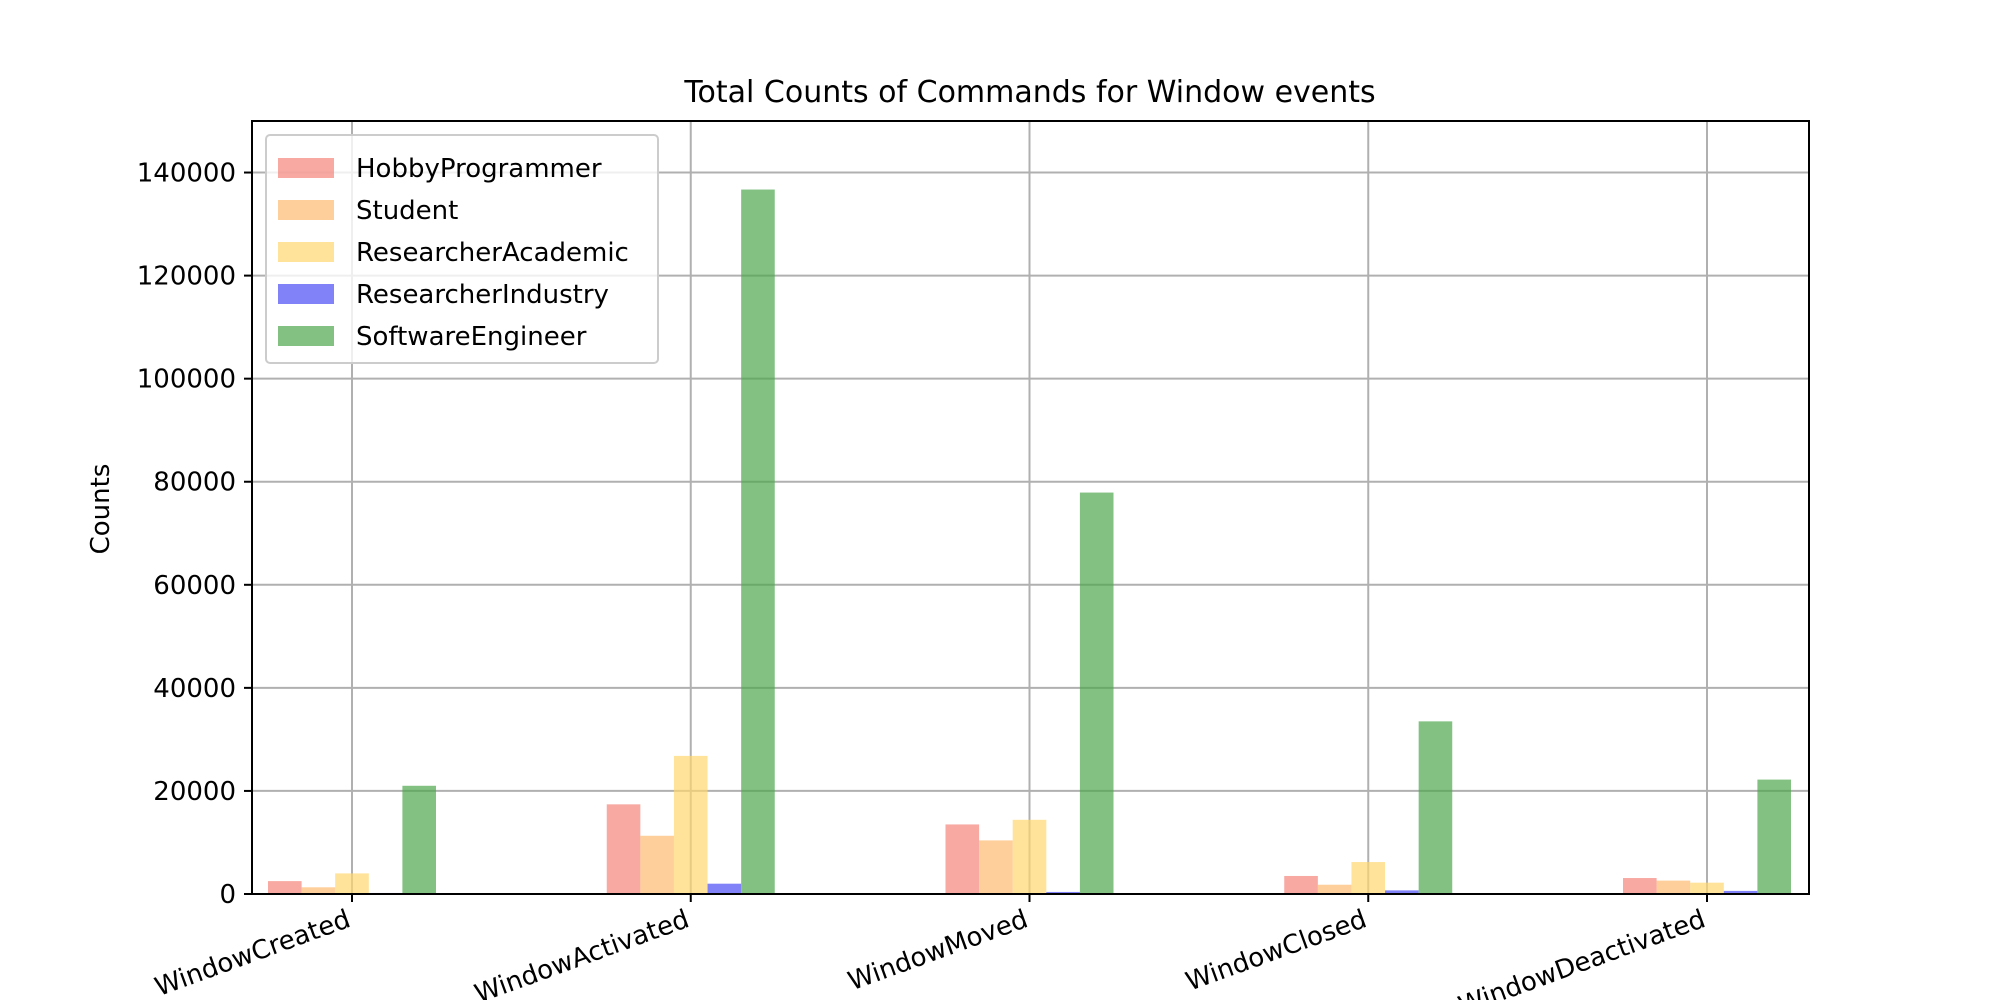 The width and height of the screenshot is (2000, 1000). What do you see at coordinates (1301, 884) in the screenshot?
I see `bar-HobbyProgrammer-WindowClosed` at bounding box center [1301, 884].